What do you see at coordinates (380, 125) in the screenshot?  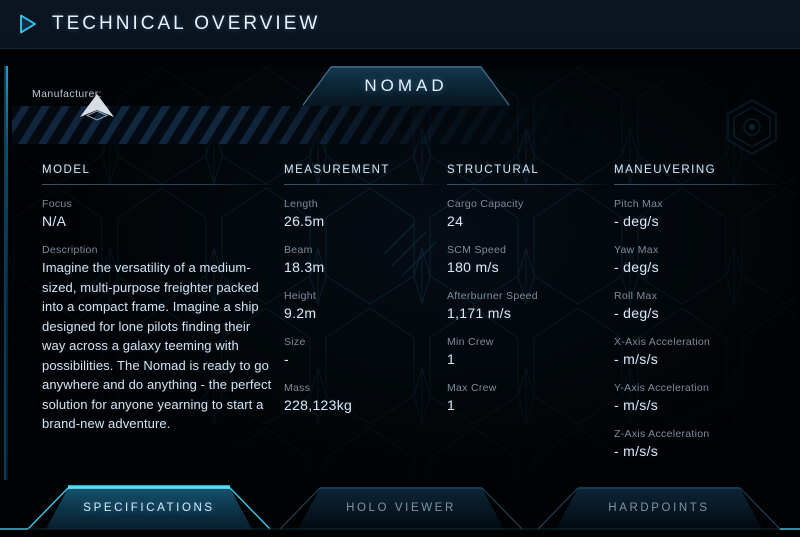 I see `manufacturer-stripe-band` at bounding box center [380, 125].